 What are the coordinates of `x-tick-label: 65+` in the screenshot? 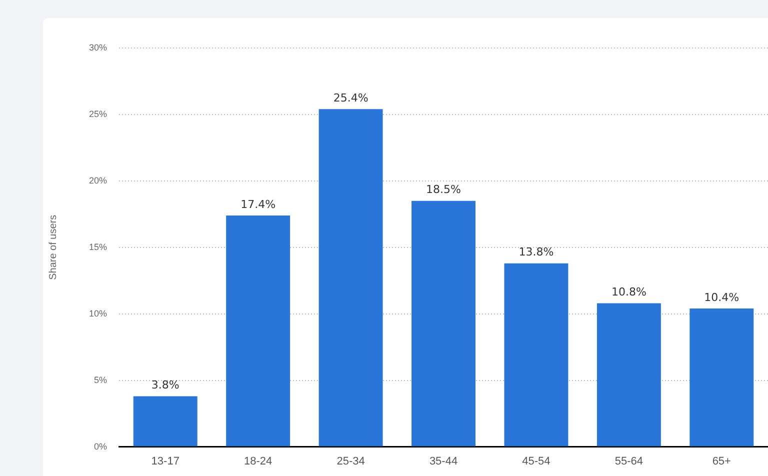 It's located at (721, 461).